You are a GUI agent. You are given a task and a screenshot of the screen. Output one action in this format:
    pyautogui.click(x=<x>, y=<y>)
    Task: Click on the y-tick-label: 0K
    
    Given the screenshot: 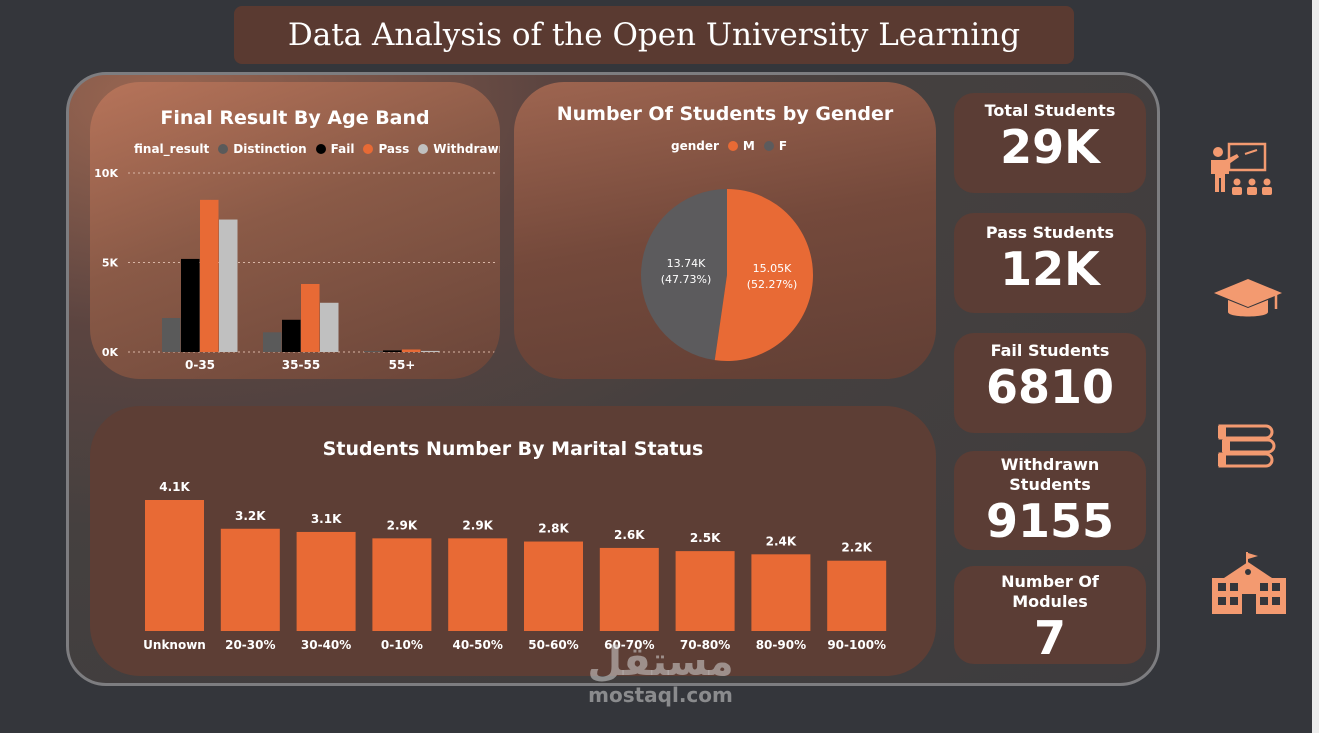 What is the action you would take?
    pyautogui.click(x=110, y=352)
    